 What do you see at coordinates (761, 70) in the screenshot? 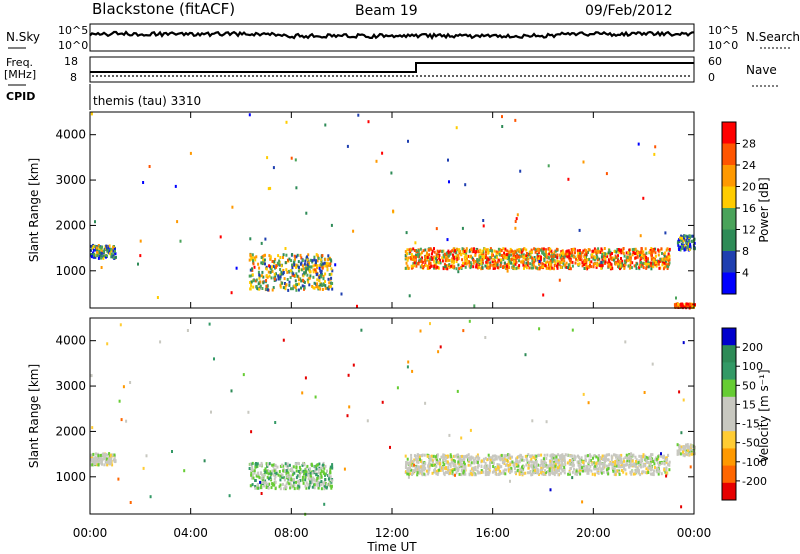
I see `nave-label: Nave` at bounding box center [761, 70].